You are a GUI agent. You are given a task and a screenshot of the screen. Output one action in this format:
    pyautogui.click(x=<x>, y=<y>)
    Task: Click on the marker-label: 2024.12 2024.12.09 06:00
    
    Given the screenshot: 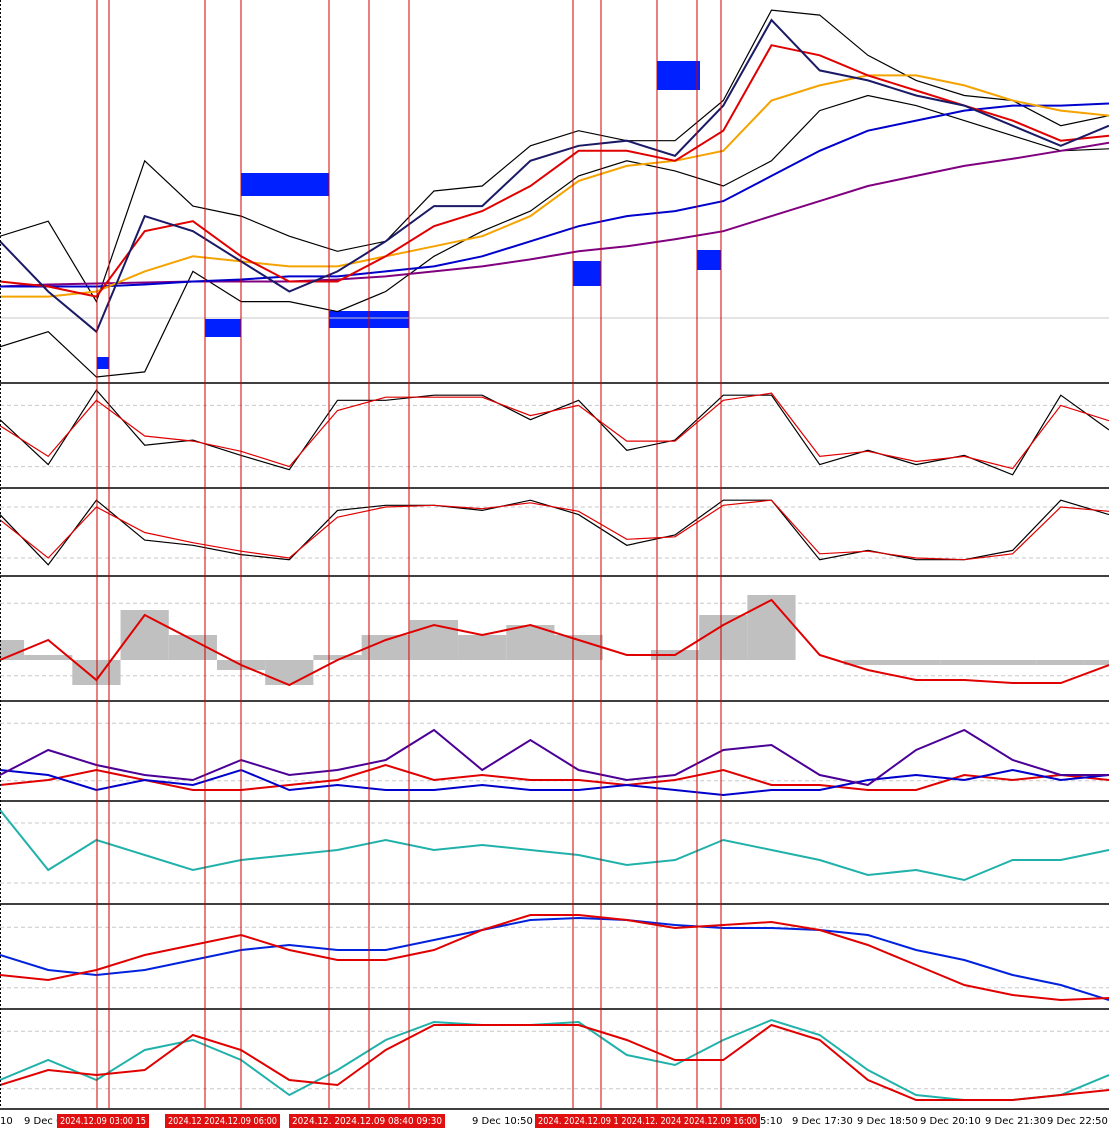 What is the action you would take?
    pyautogui.click(x=222, y=1121)
    